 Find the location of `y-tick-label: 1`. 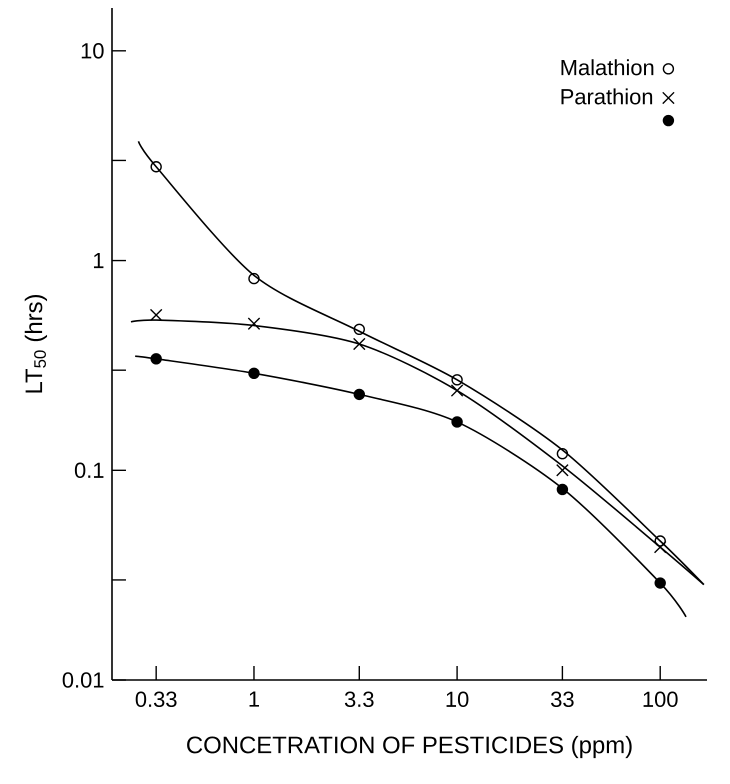

y-tick-label: 1 is located at coordinates (99, 260).